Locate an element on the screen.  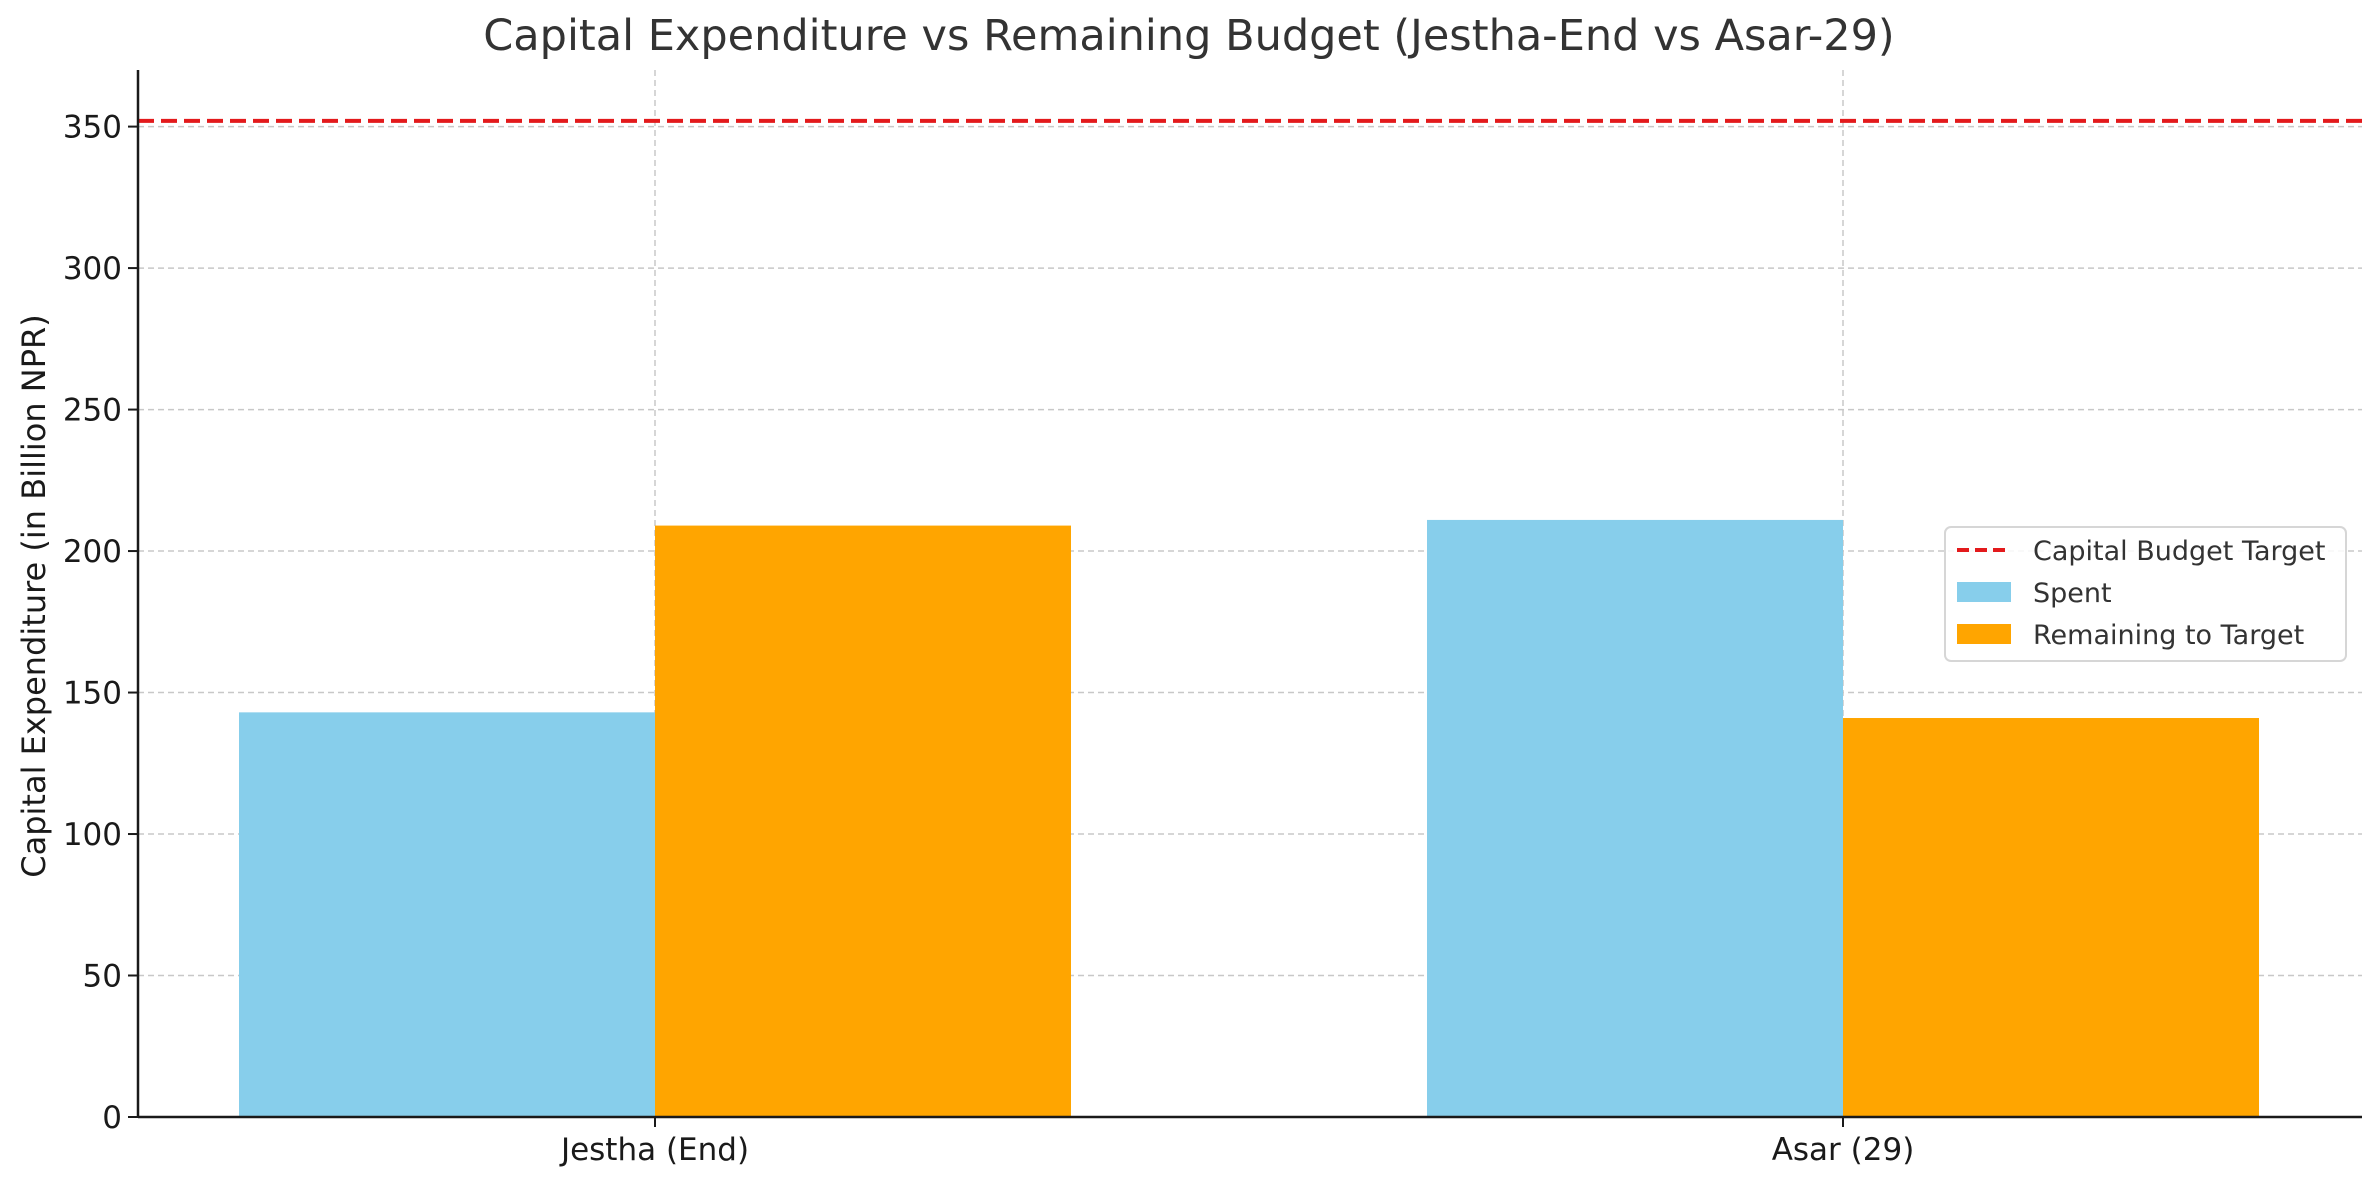
y-tick-label: 0 is located at coordinates (112, 1118).